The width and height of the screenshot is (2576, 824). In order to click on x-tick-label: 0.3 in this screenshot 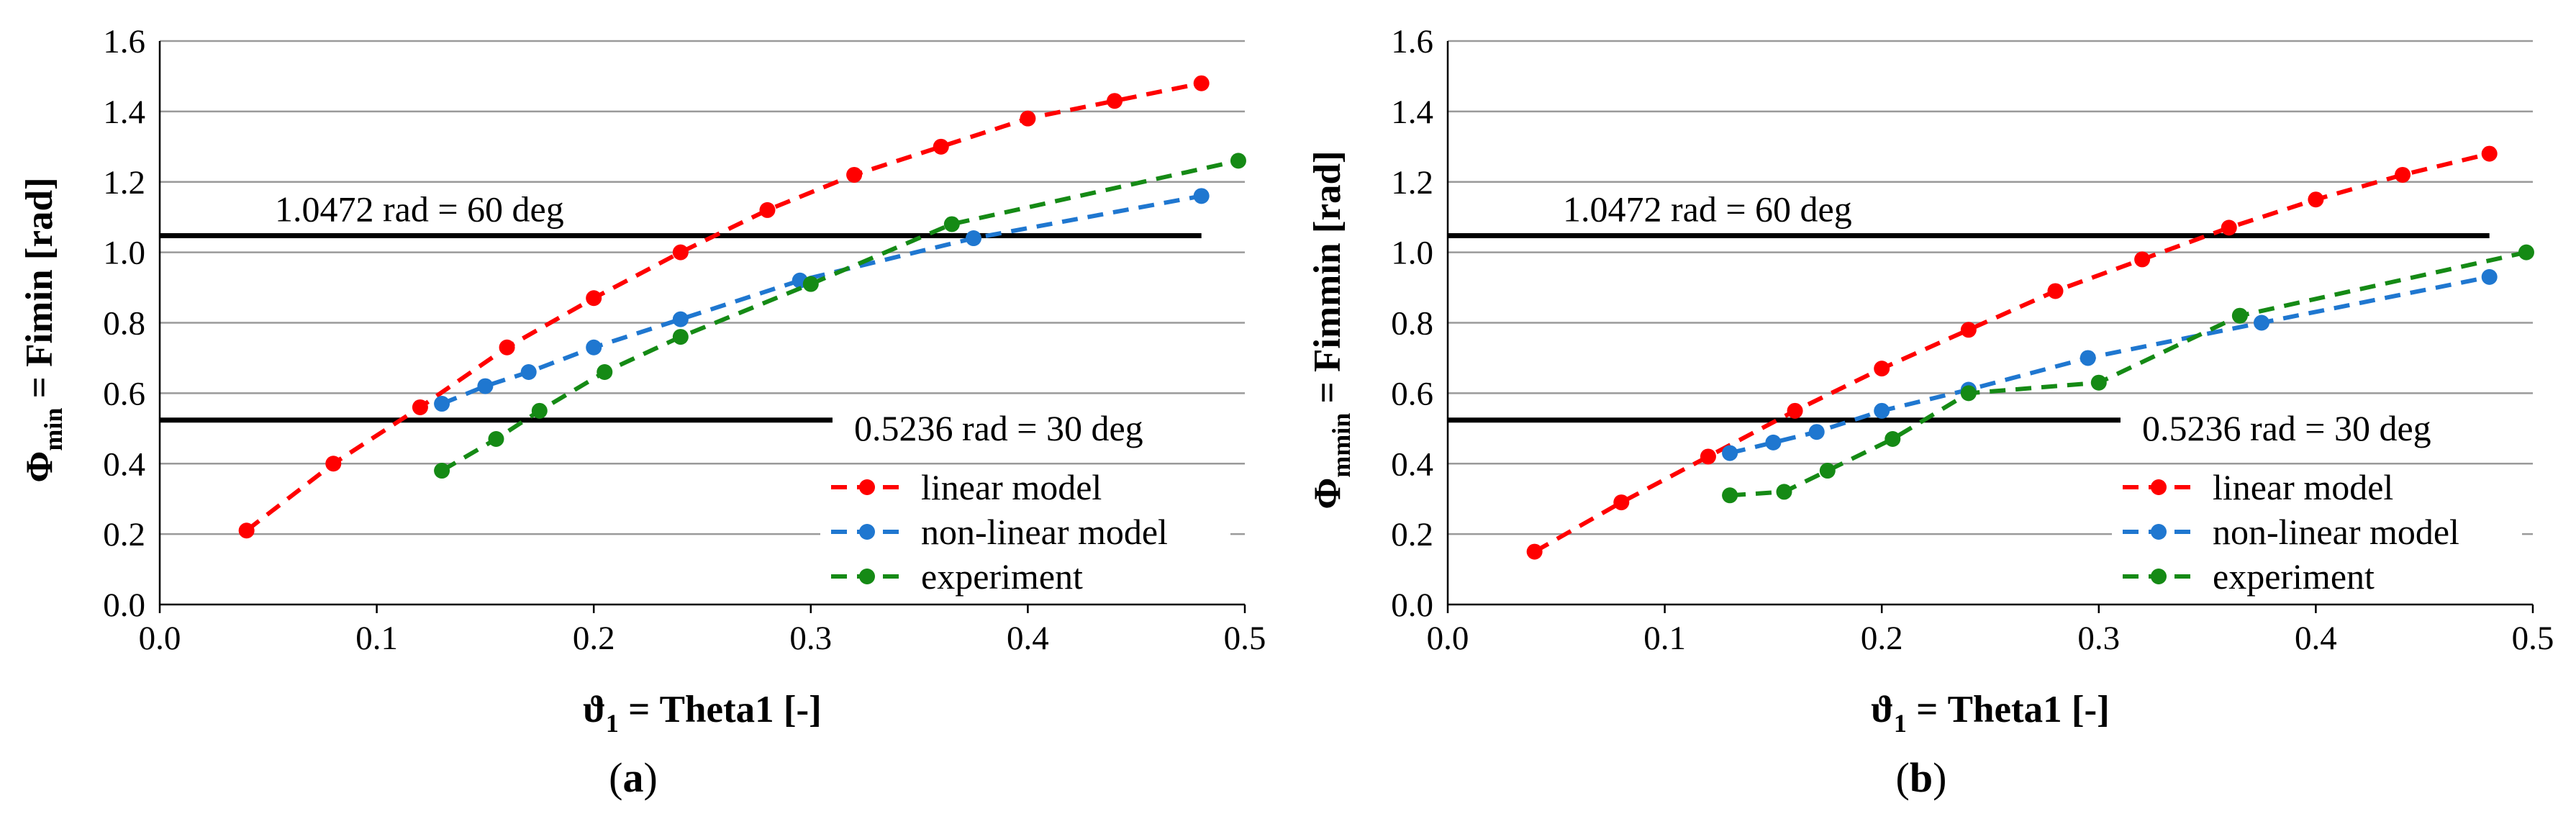, I will do `click(810, 638)`.